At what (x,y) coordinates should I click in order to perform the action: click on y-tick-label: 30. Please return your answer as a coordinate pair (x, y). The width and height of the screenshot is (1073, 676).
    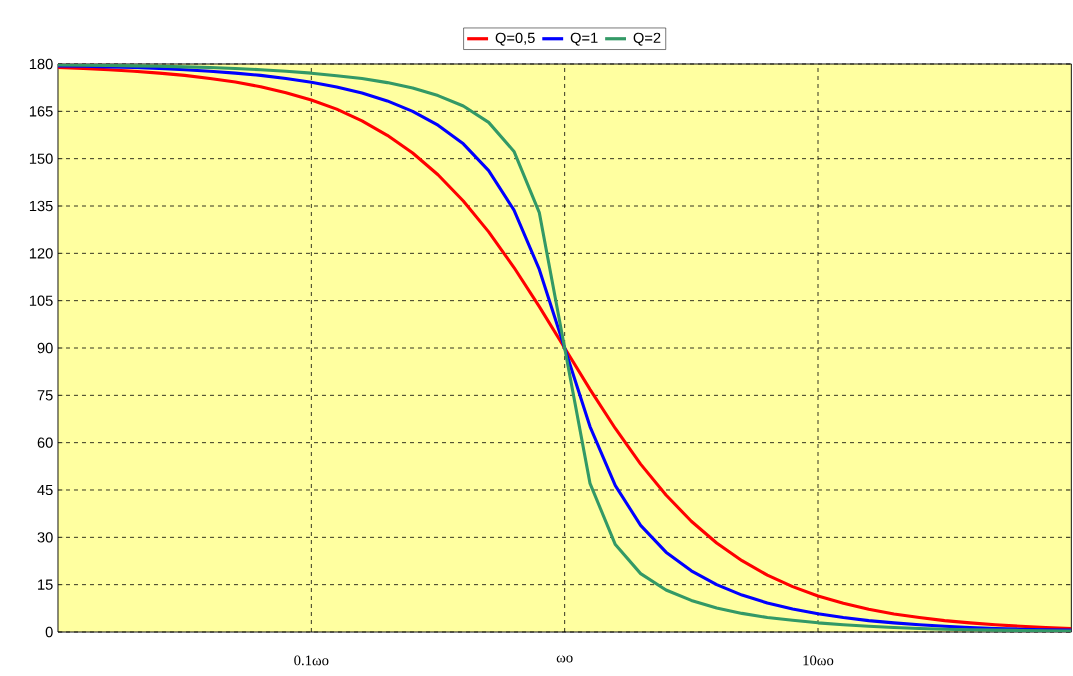
    Looking at the image, I should click on (45, 537).